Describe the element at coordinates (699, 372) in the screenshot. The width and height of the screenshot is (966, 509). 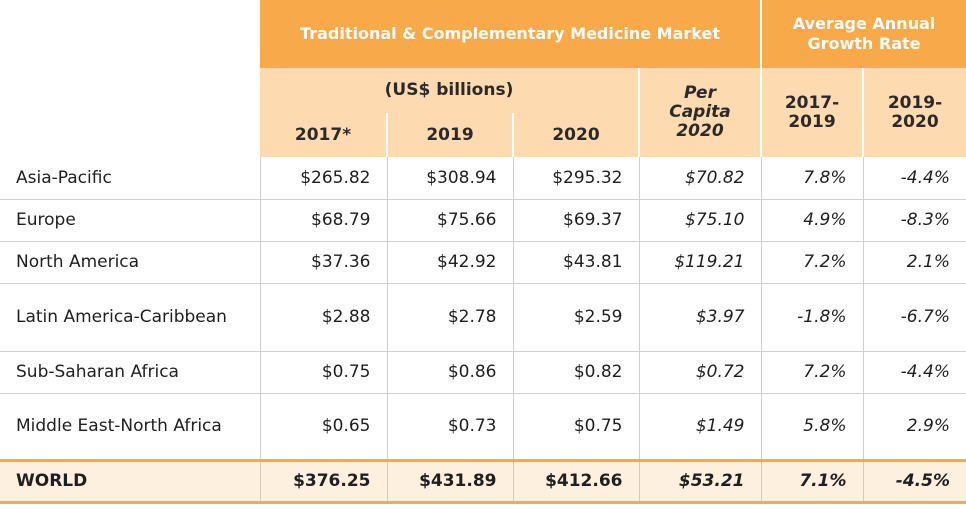
I see `value-per-capita: $0.72` at that location.